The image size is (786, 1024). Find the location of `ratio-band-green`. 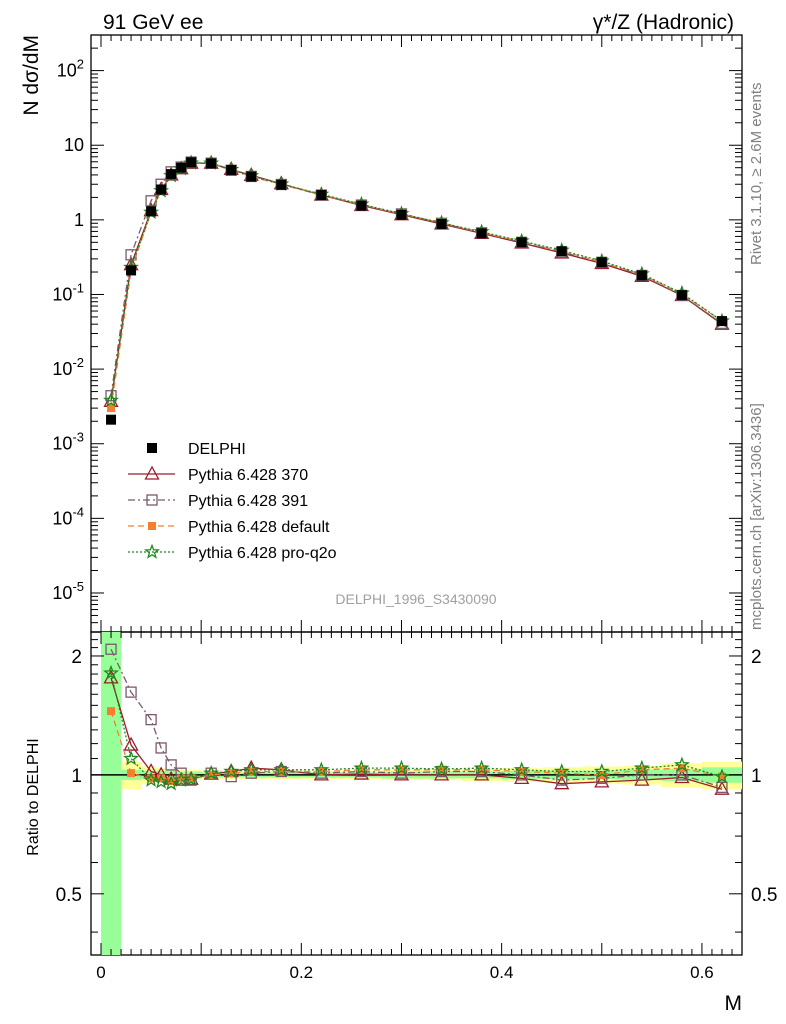

ratio-band-green is located at coordinates (111, 793).